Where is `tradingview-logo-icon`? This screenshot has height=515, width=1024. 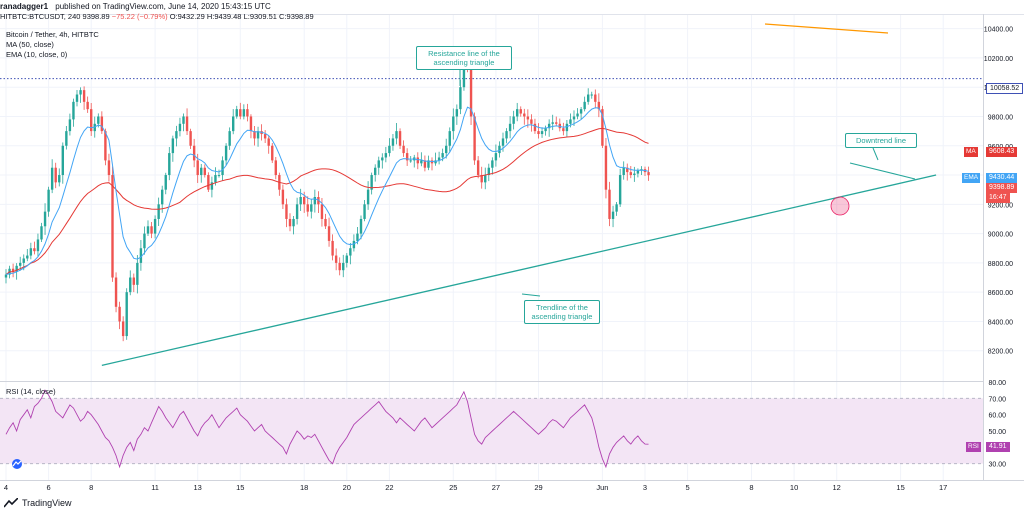 tradingview-logo-icon is located at coordinates (11, 503).